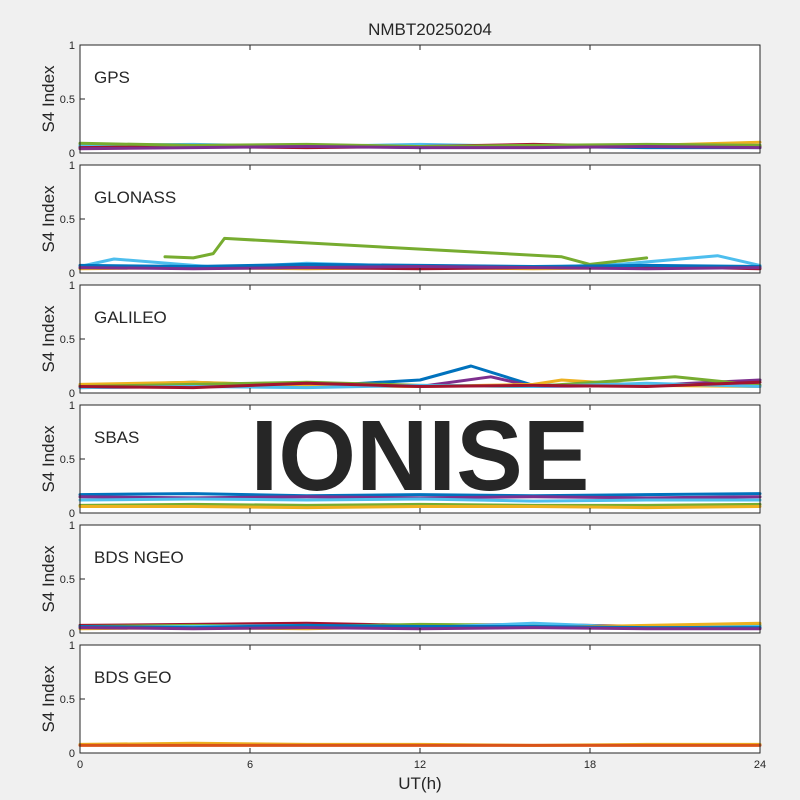  Describe the element at coordinates (250, 765) in the screenshot. I see `x-tick-label-1: 6` at that location.